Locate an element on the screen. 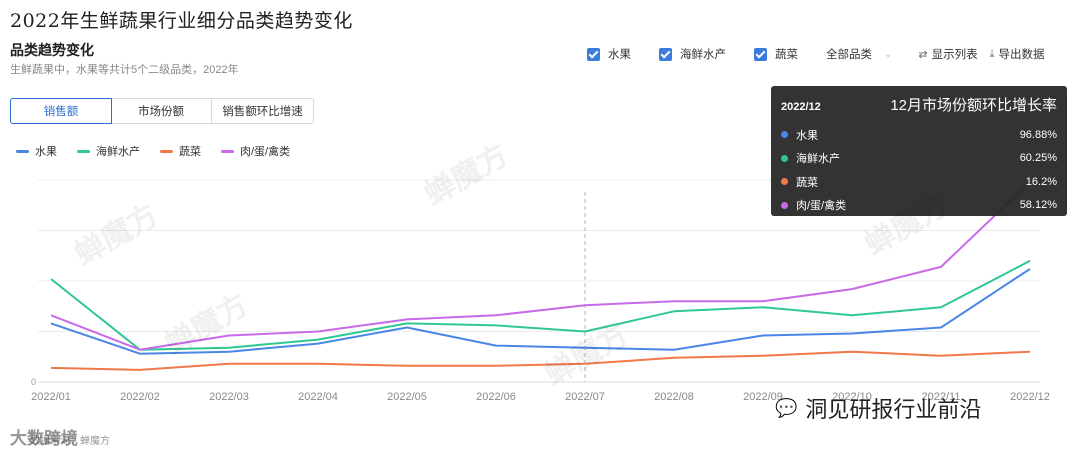 Image resolution: width=1080 pixels, height=456 pixels. x-tick-label: 2022/07 is located at coordinates (585, 397).